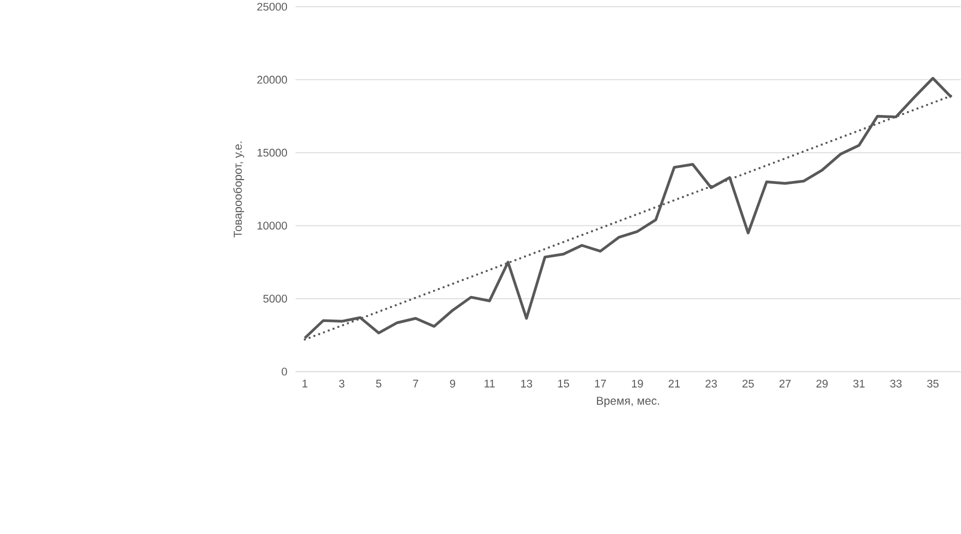  Describe the element at coordinates (272, 80) in the screenshot. I see `y-tick-label: 20000` at that location.